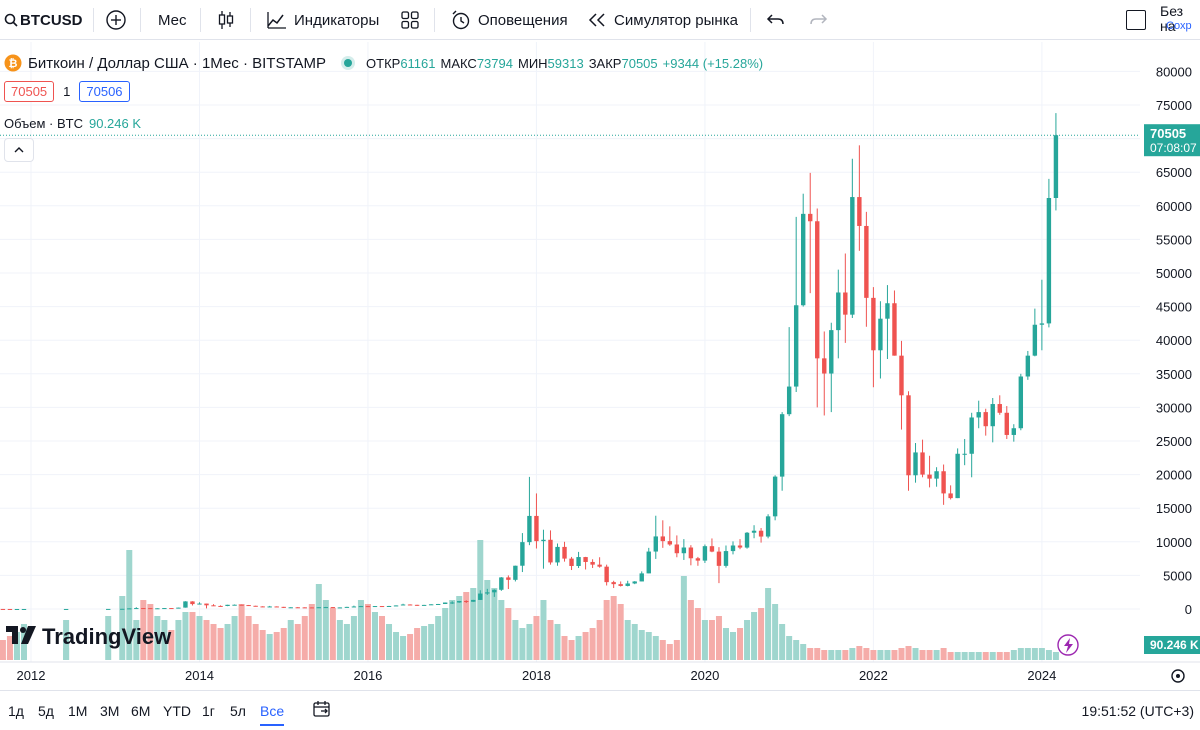 This screenshot has width=1200, height=730. Describe the element at coordinates (177, 710) in the screenshot. I see `range-button-5: YTD` at that location.